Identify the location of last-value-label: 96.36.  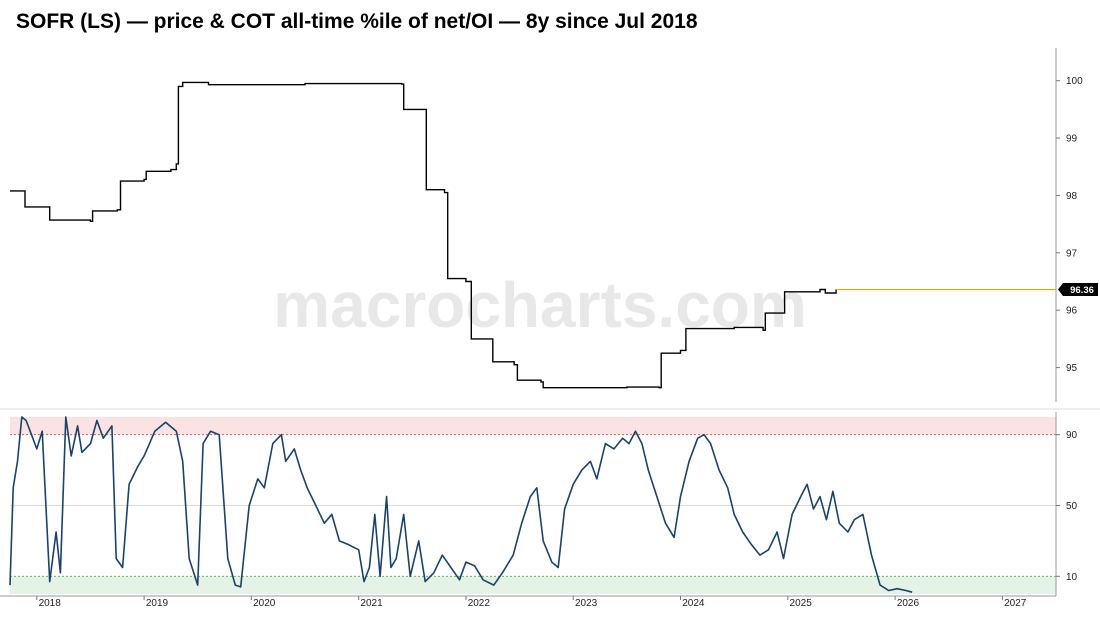
(1082, 290).